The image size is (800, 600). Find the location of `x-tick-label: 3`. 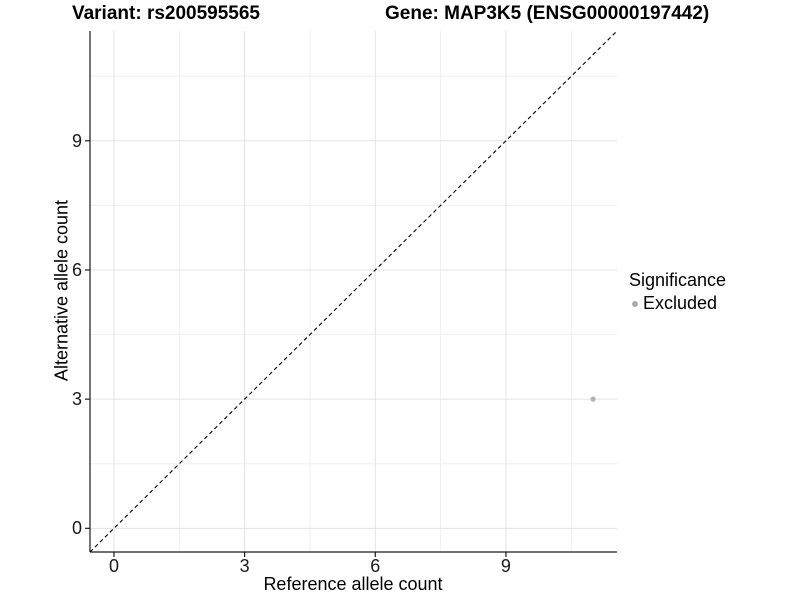

x-tick-label: 3 is located at coordinates (244, 566).